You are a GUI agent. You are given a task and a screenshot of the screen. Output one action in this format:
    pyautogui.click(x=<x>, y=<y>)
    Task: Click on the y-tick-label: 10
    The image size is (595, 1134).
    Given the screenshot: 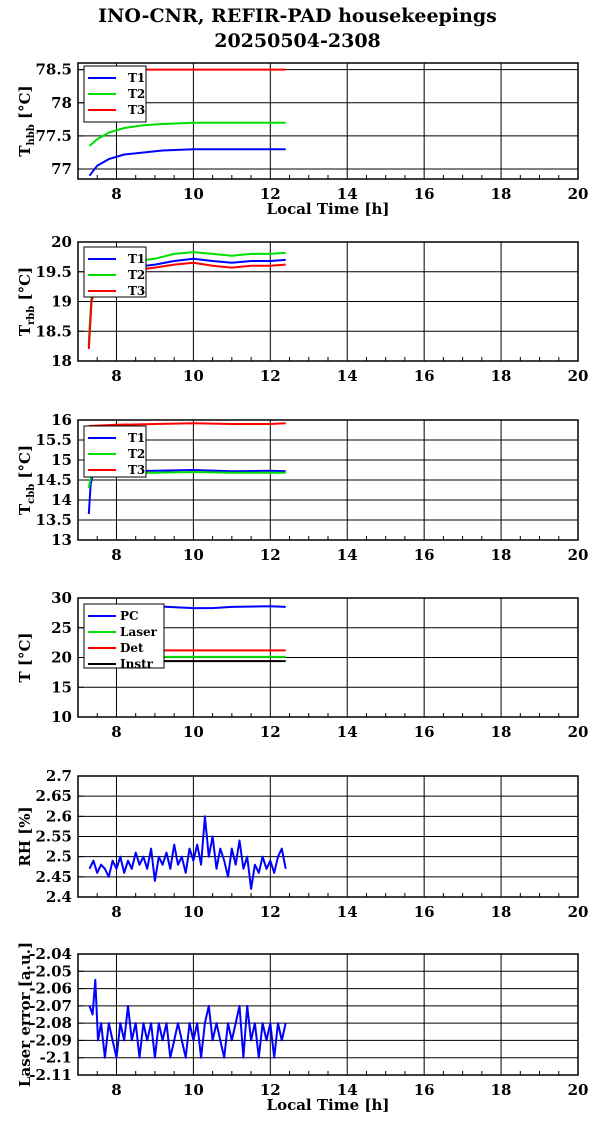 What is the action you would take?
    pyautogui.click(x=61, y=717)
    